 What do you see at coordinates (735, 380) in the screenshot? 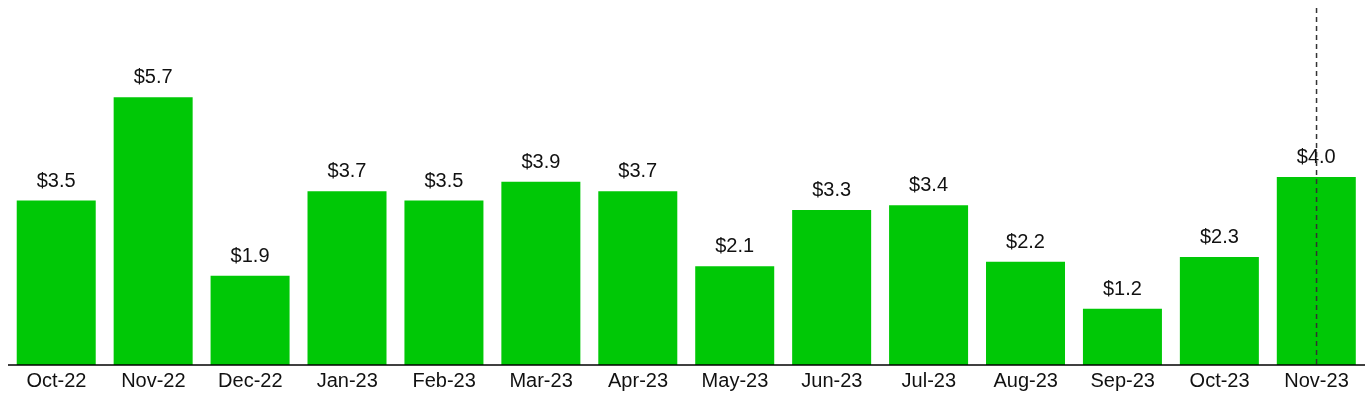
I see `x-tick-label: May-23` at bounding box center [735, 380].